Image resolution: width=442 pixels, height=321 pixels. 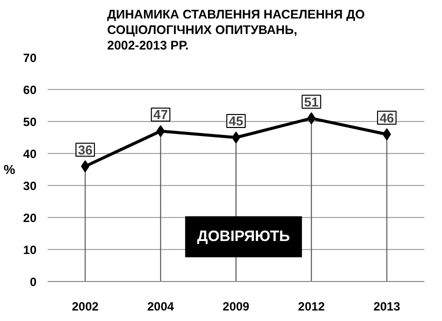 I want to click on data-label: 36, so click(x=85, y=150).